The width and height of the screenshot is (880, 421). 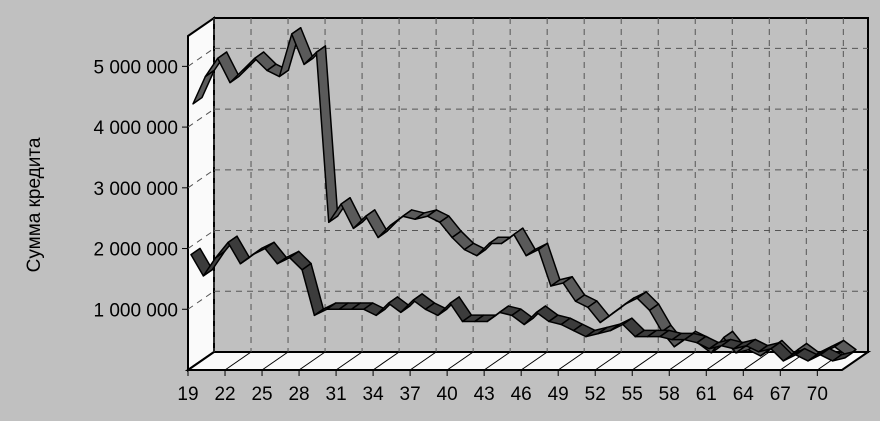 I want to click on series-2-segment, so click(x=843, y=356).